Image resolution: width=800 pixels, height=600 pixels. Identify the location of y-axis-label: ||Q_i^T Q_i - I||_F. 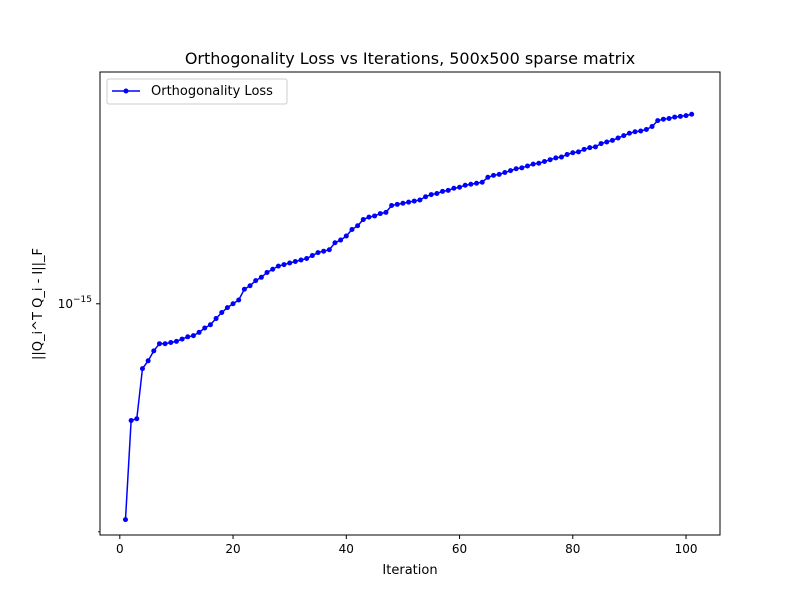
(38, 304).